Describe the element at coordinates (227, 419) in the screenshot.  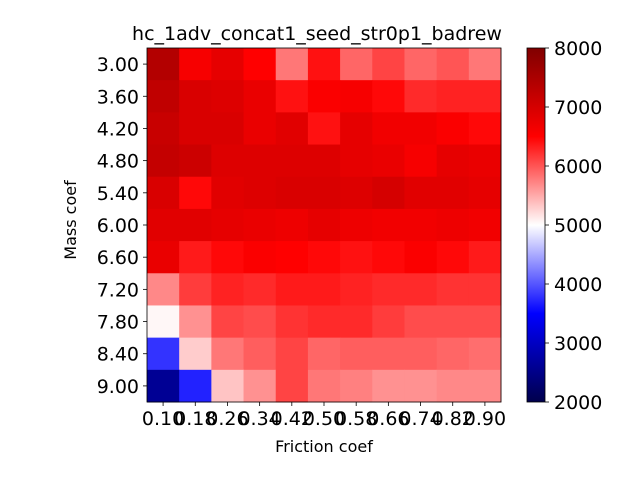
I see `x-tick-label: 0.26` at that location.